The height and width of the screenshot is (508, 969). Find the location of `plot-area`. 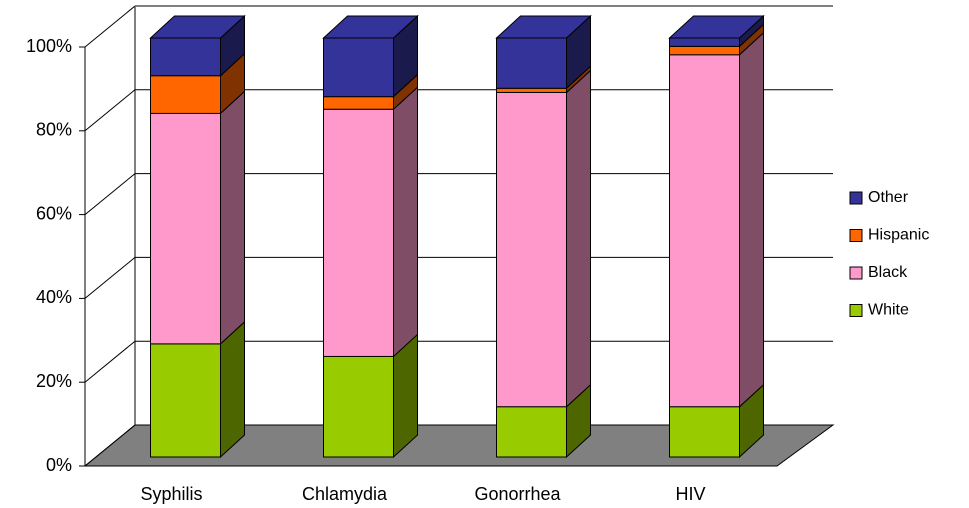

plot-area is located at coordinates (110, 236).